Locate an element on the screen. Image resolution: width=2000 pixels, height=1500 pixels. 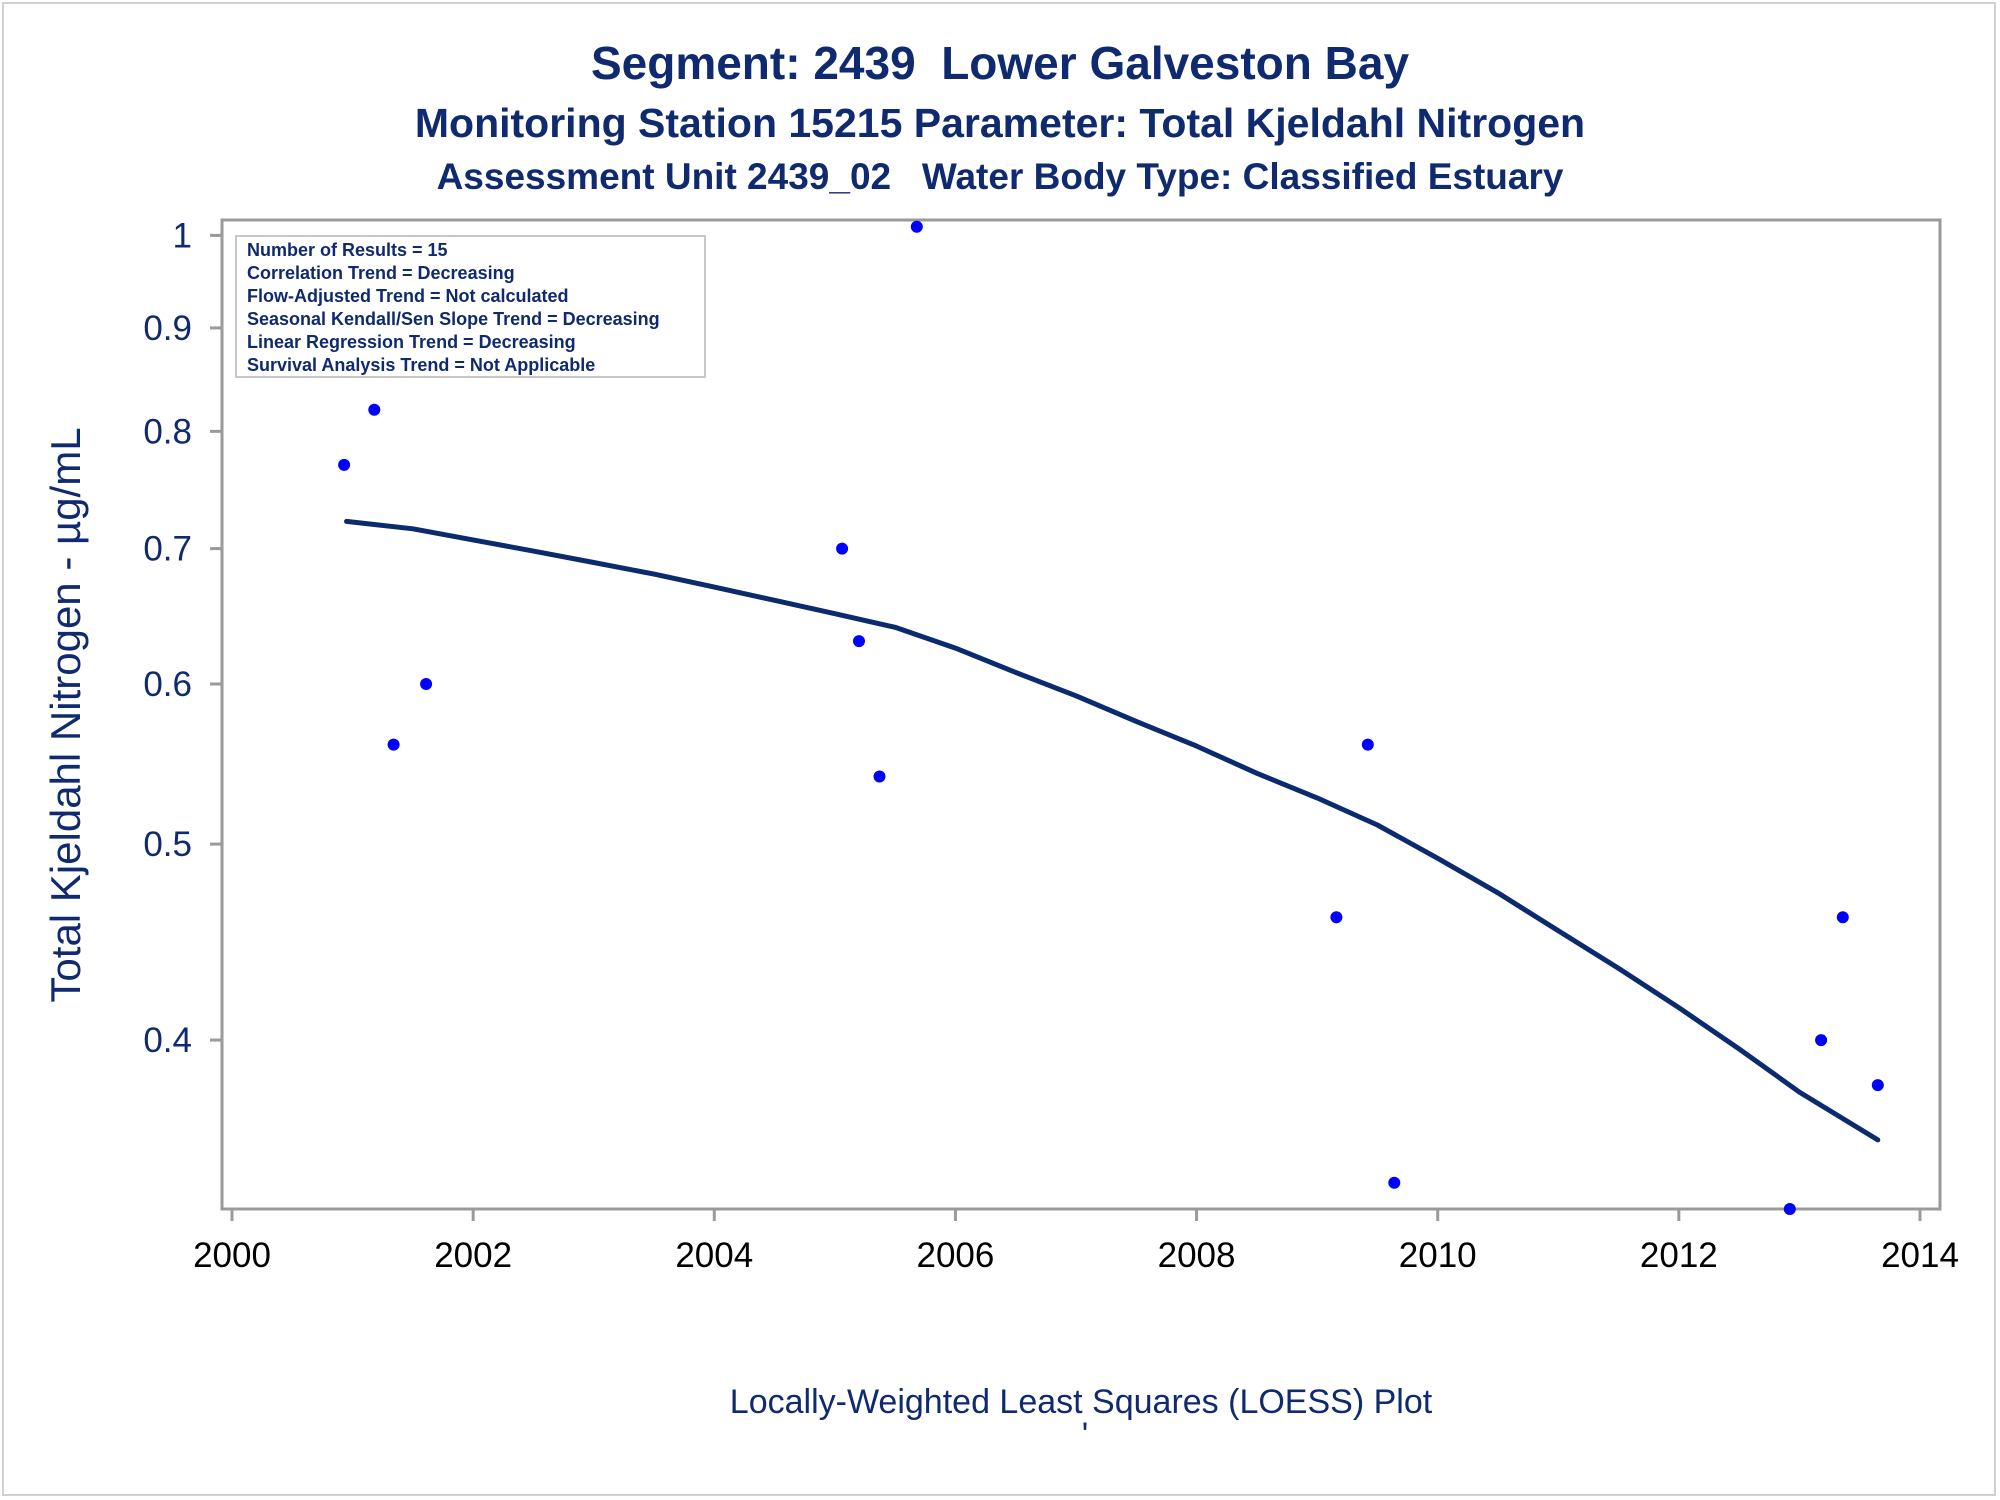
stats-box-border is located at coordinates (470, 306).